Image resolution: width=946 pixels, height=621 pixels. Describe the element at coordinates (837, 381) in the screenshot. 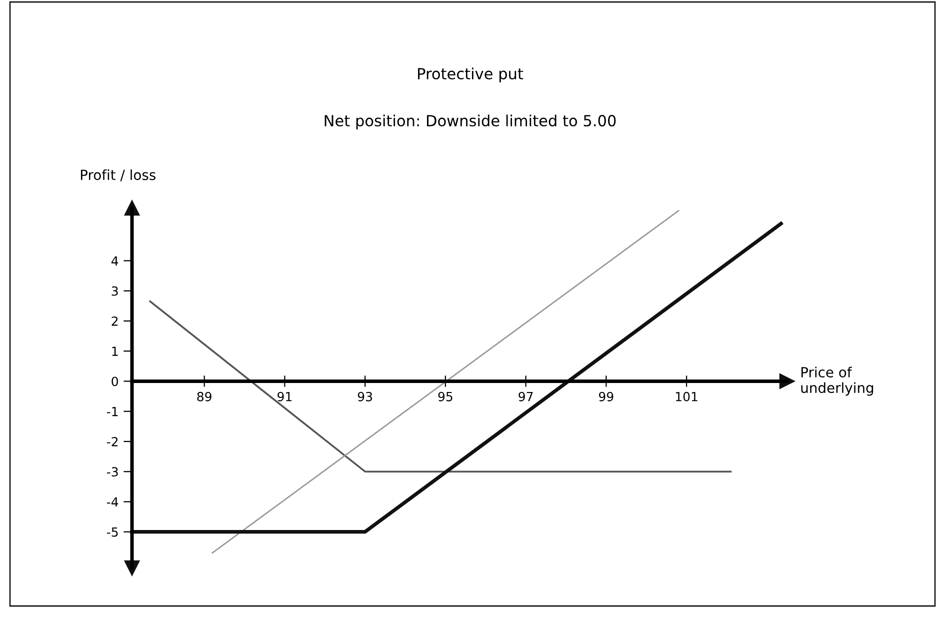

I see `x-axis-title: Price of underlying` at that location.